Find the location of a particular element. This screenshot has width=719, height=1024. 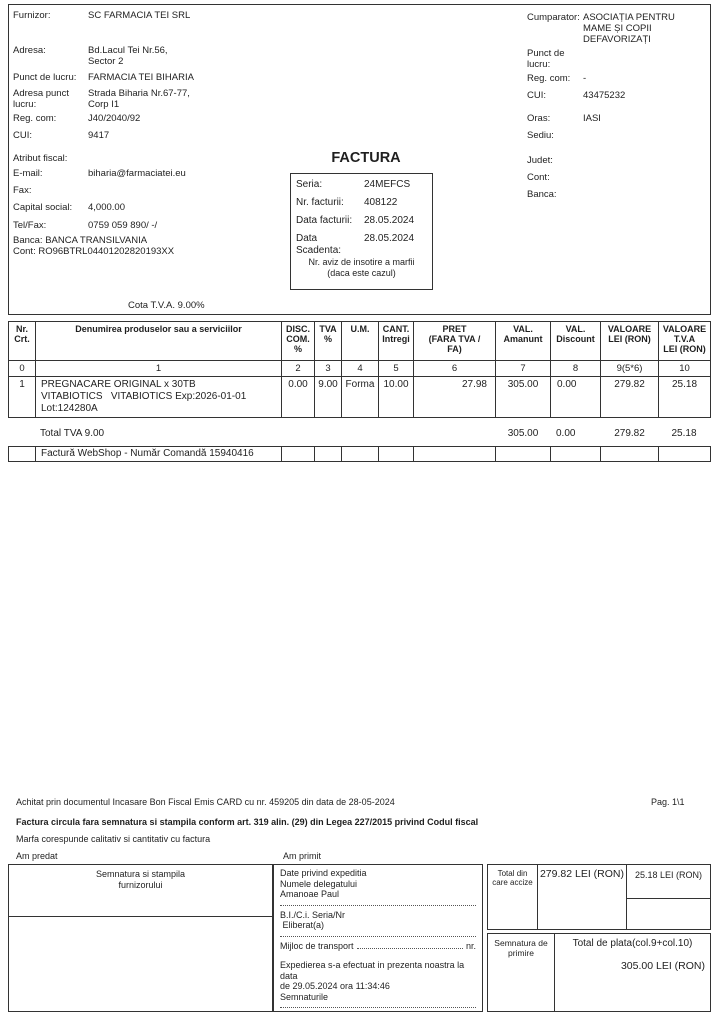

transport-suffix: nr. is located at coordinates (470, 945).